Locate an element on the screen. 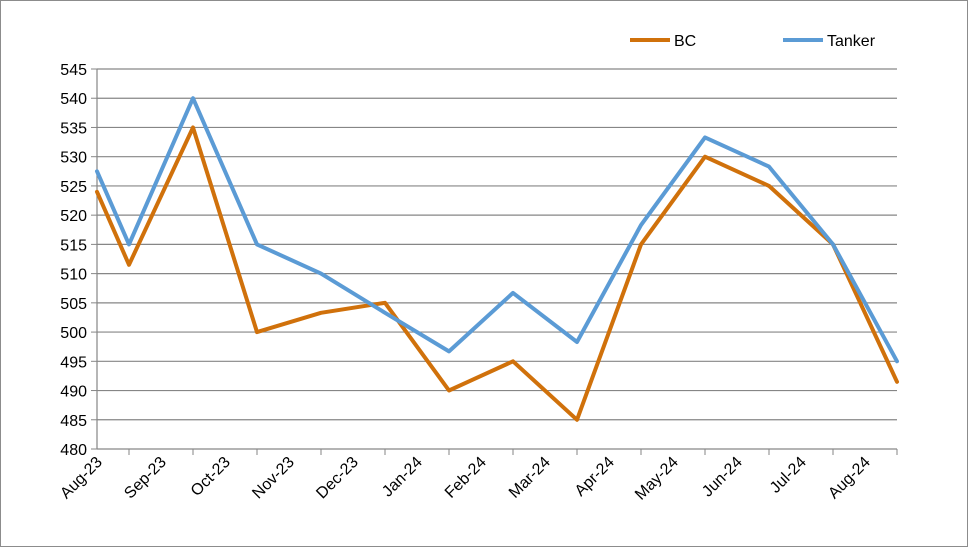 This screenshot has height=547, width=968. x-tick-label: Aug-24 is located at coordinates (849, 478).